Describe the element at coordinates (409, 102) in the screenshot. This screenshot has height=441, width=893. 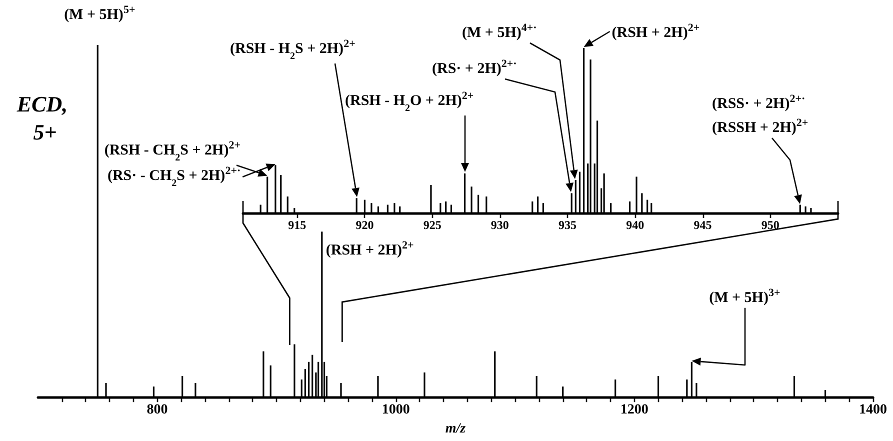
I see `annotation: (RSH - H$_{2}$O + 2H)$^{2+}$` at that location.